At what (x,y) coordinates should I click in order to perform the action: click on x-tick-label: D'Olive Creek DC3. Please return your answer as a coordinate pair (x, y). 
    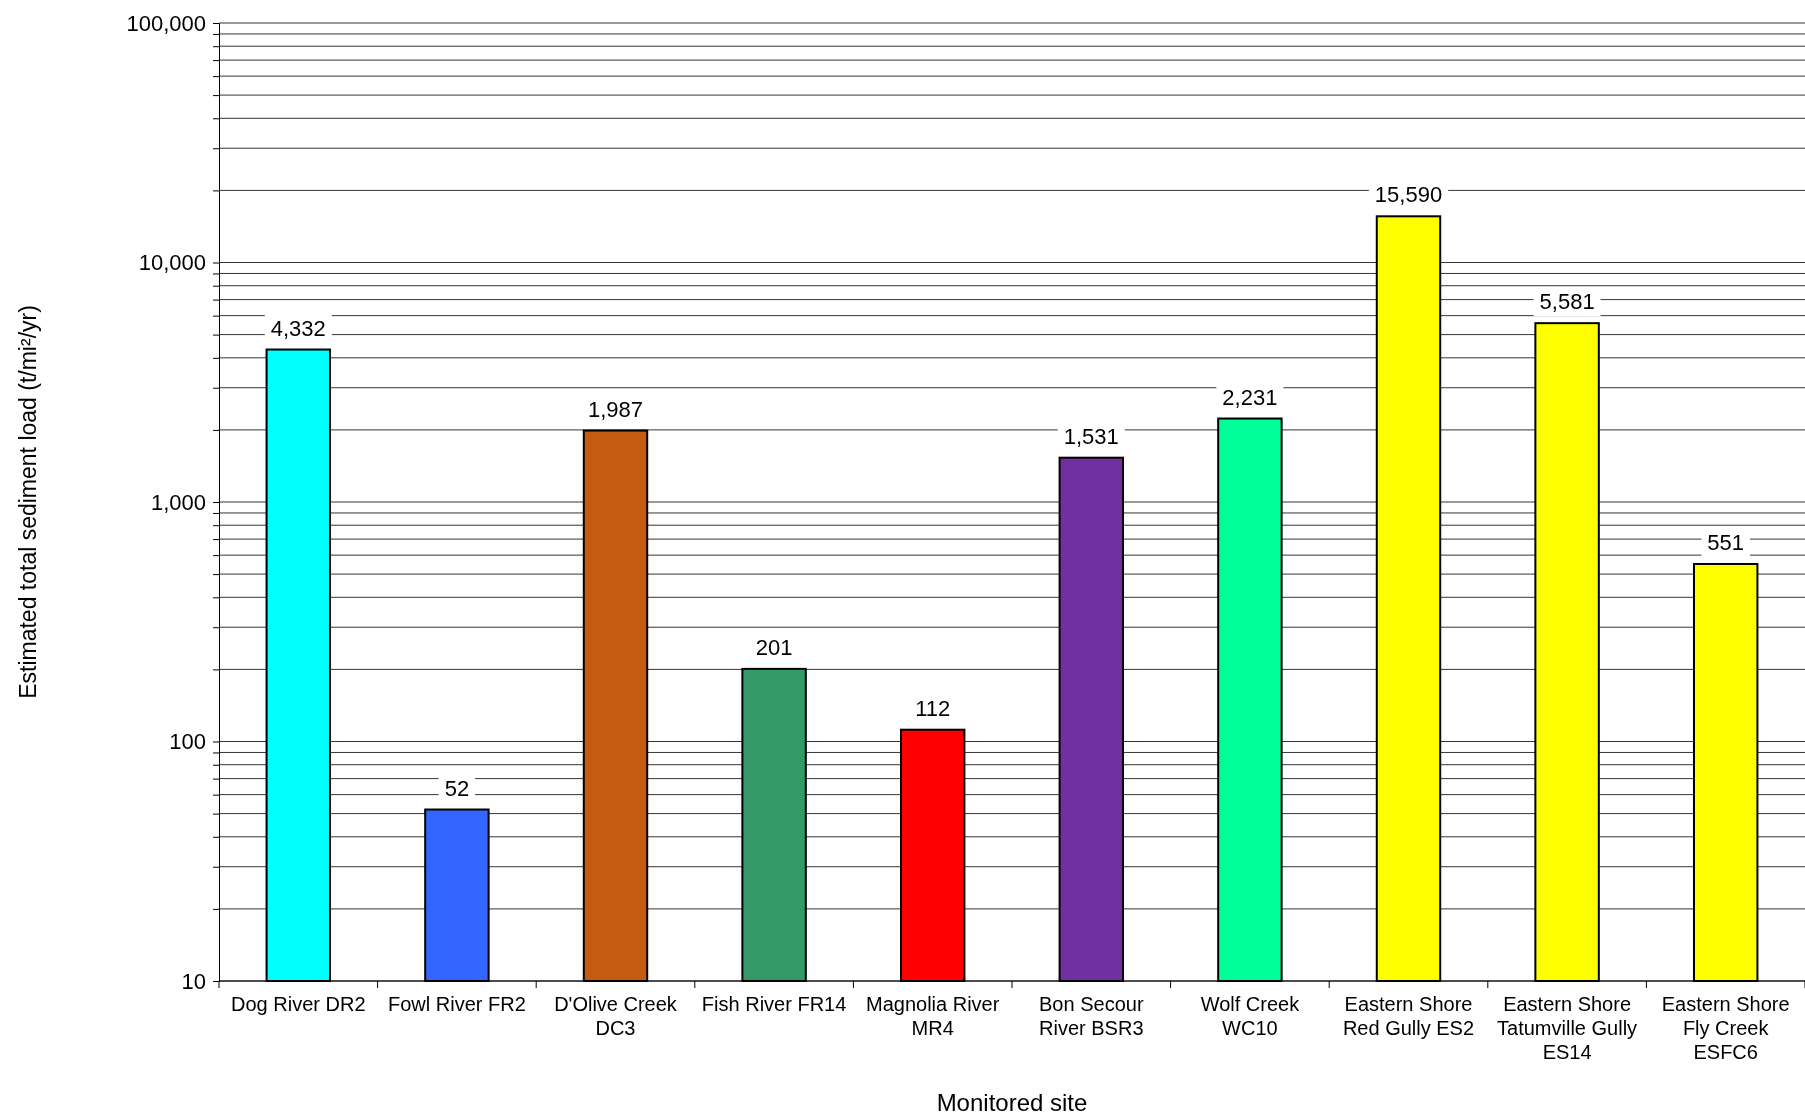
    Looking at the image, I should click on (616, 1016).